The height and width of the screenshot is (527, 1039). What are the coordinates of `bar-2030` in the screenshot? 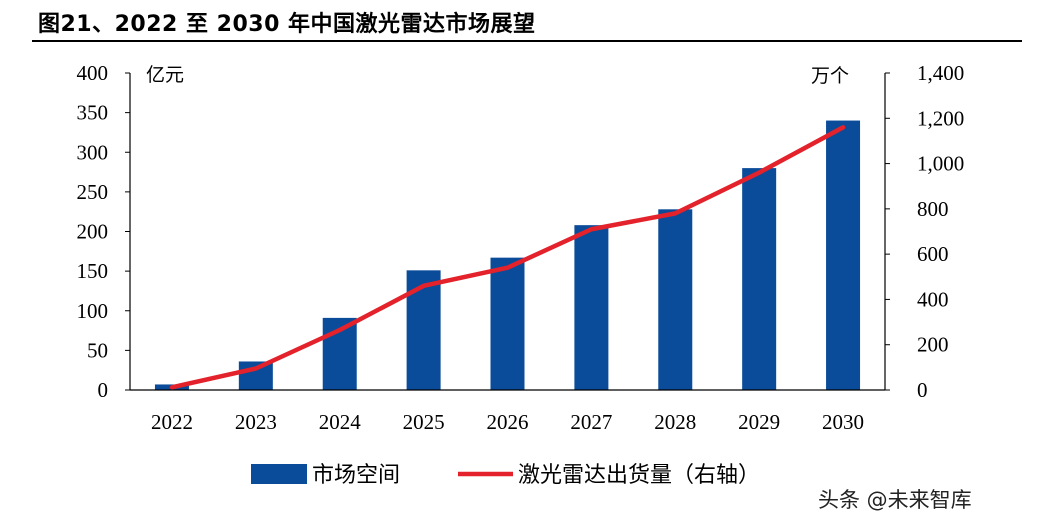 It's located at (843, 255).